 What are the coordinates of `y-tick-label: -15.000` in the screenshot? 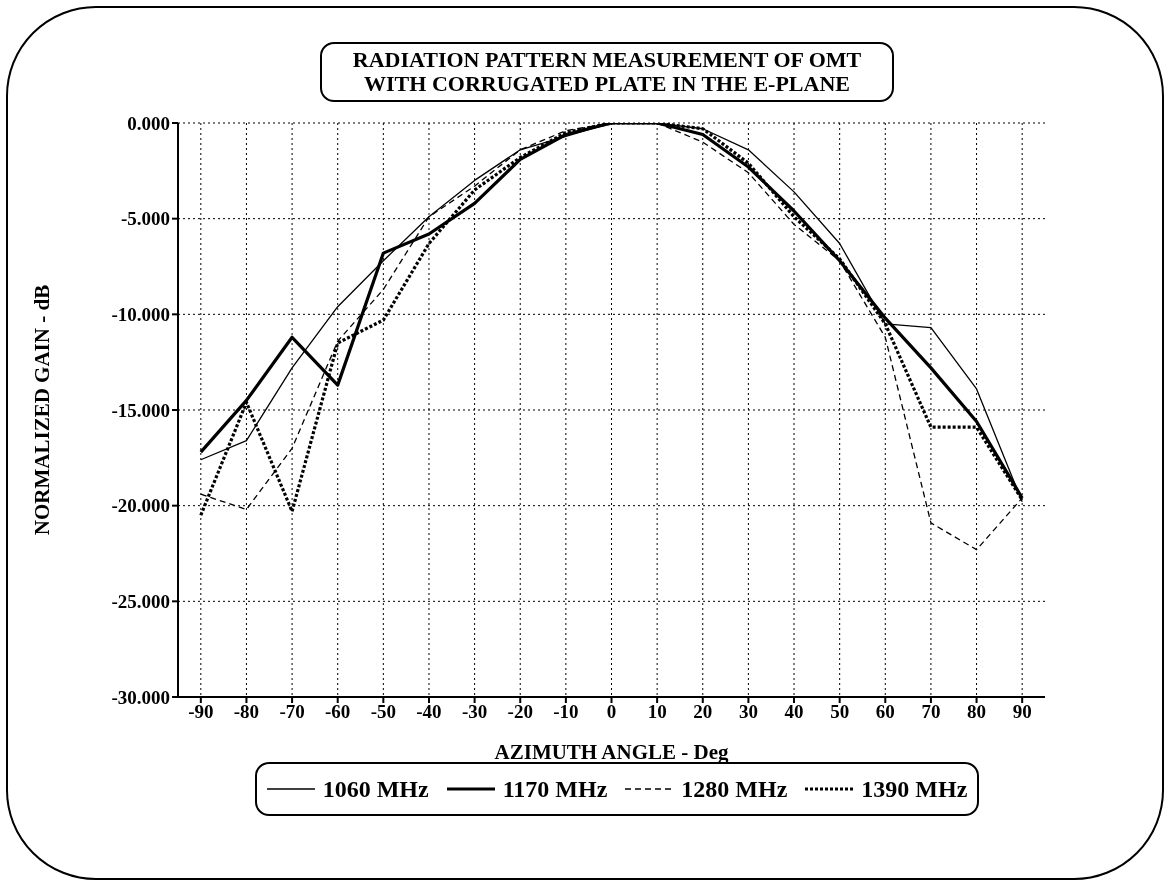 It's located at (140, 410).